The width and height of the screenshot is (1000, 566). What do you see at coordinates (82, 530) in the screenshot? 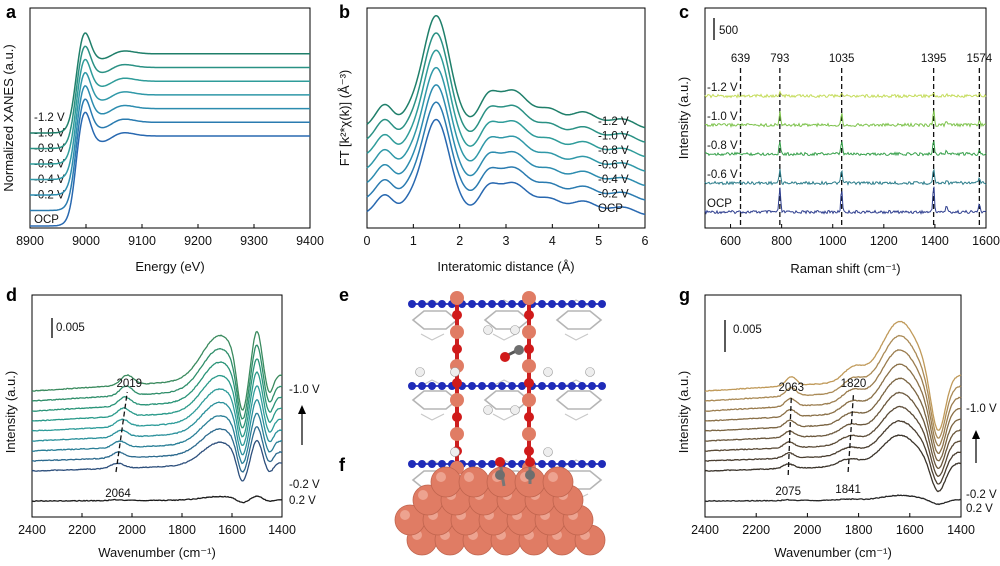
I see `panel-d-tick-label: 2200` at bounding box center [82, 530].